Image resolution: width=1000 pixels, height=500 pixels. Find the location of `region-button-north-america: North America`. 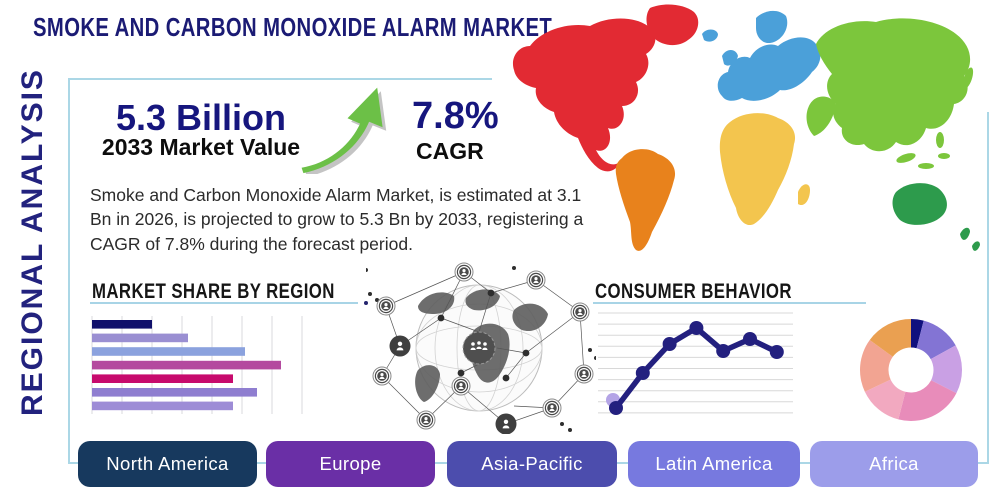

region-button-north-america: North America is located at coordinates (167, 464).